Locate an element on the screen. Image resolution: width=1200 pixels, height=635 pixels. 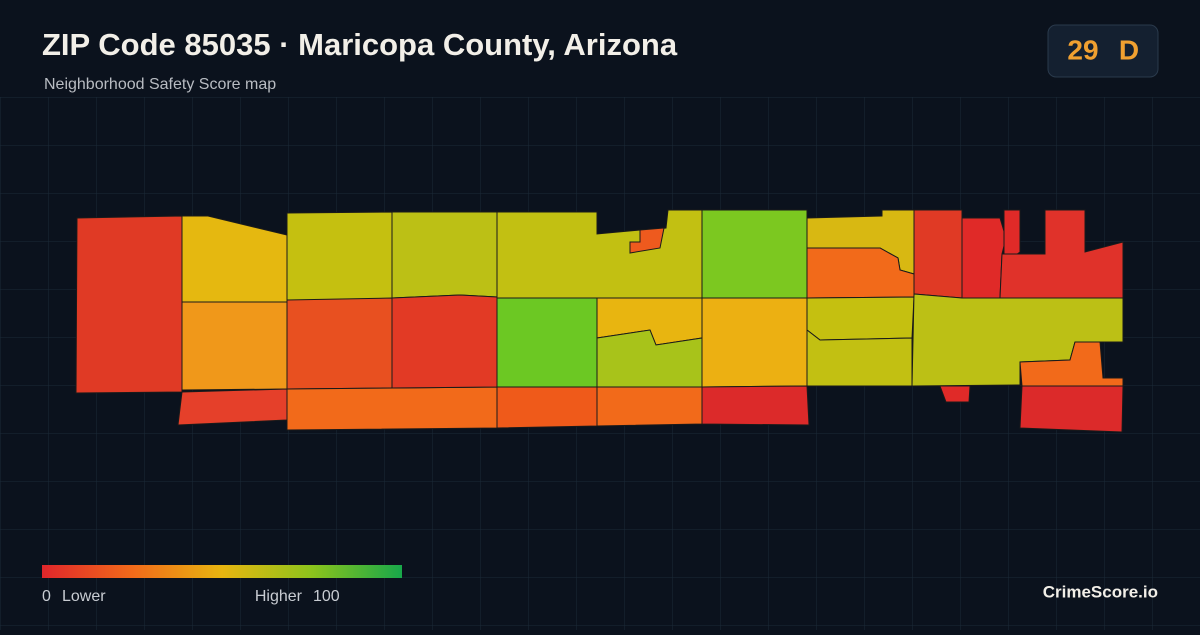
subtitle: Neighborhood Safety Score map is located at coordinates (160, 84).